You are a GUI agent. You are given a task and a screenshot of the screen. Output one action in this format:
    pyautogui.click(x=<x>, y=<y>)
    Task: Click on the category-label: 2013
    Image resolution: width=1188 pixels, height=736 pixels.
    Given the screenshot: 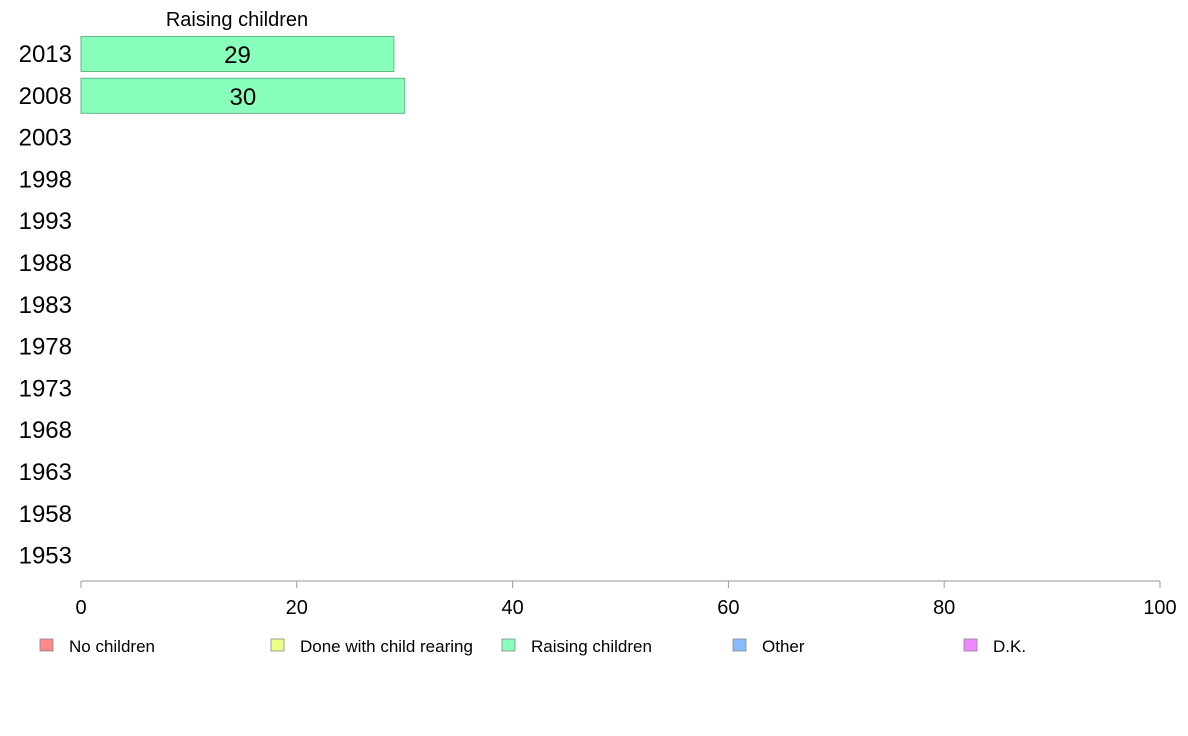 What is the action you would take?
    pyautogui.click(x=45, y=54)
    